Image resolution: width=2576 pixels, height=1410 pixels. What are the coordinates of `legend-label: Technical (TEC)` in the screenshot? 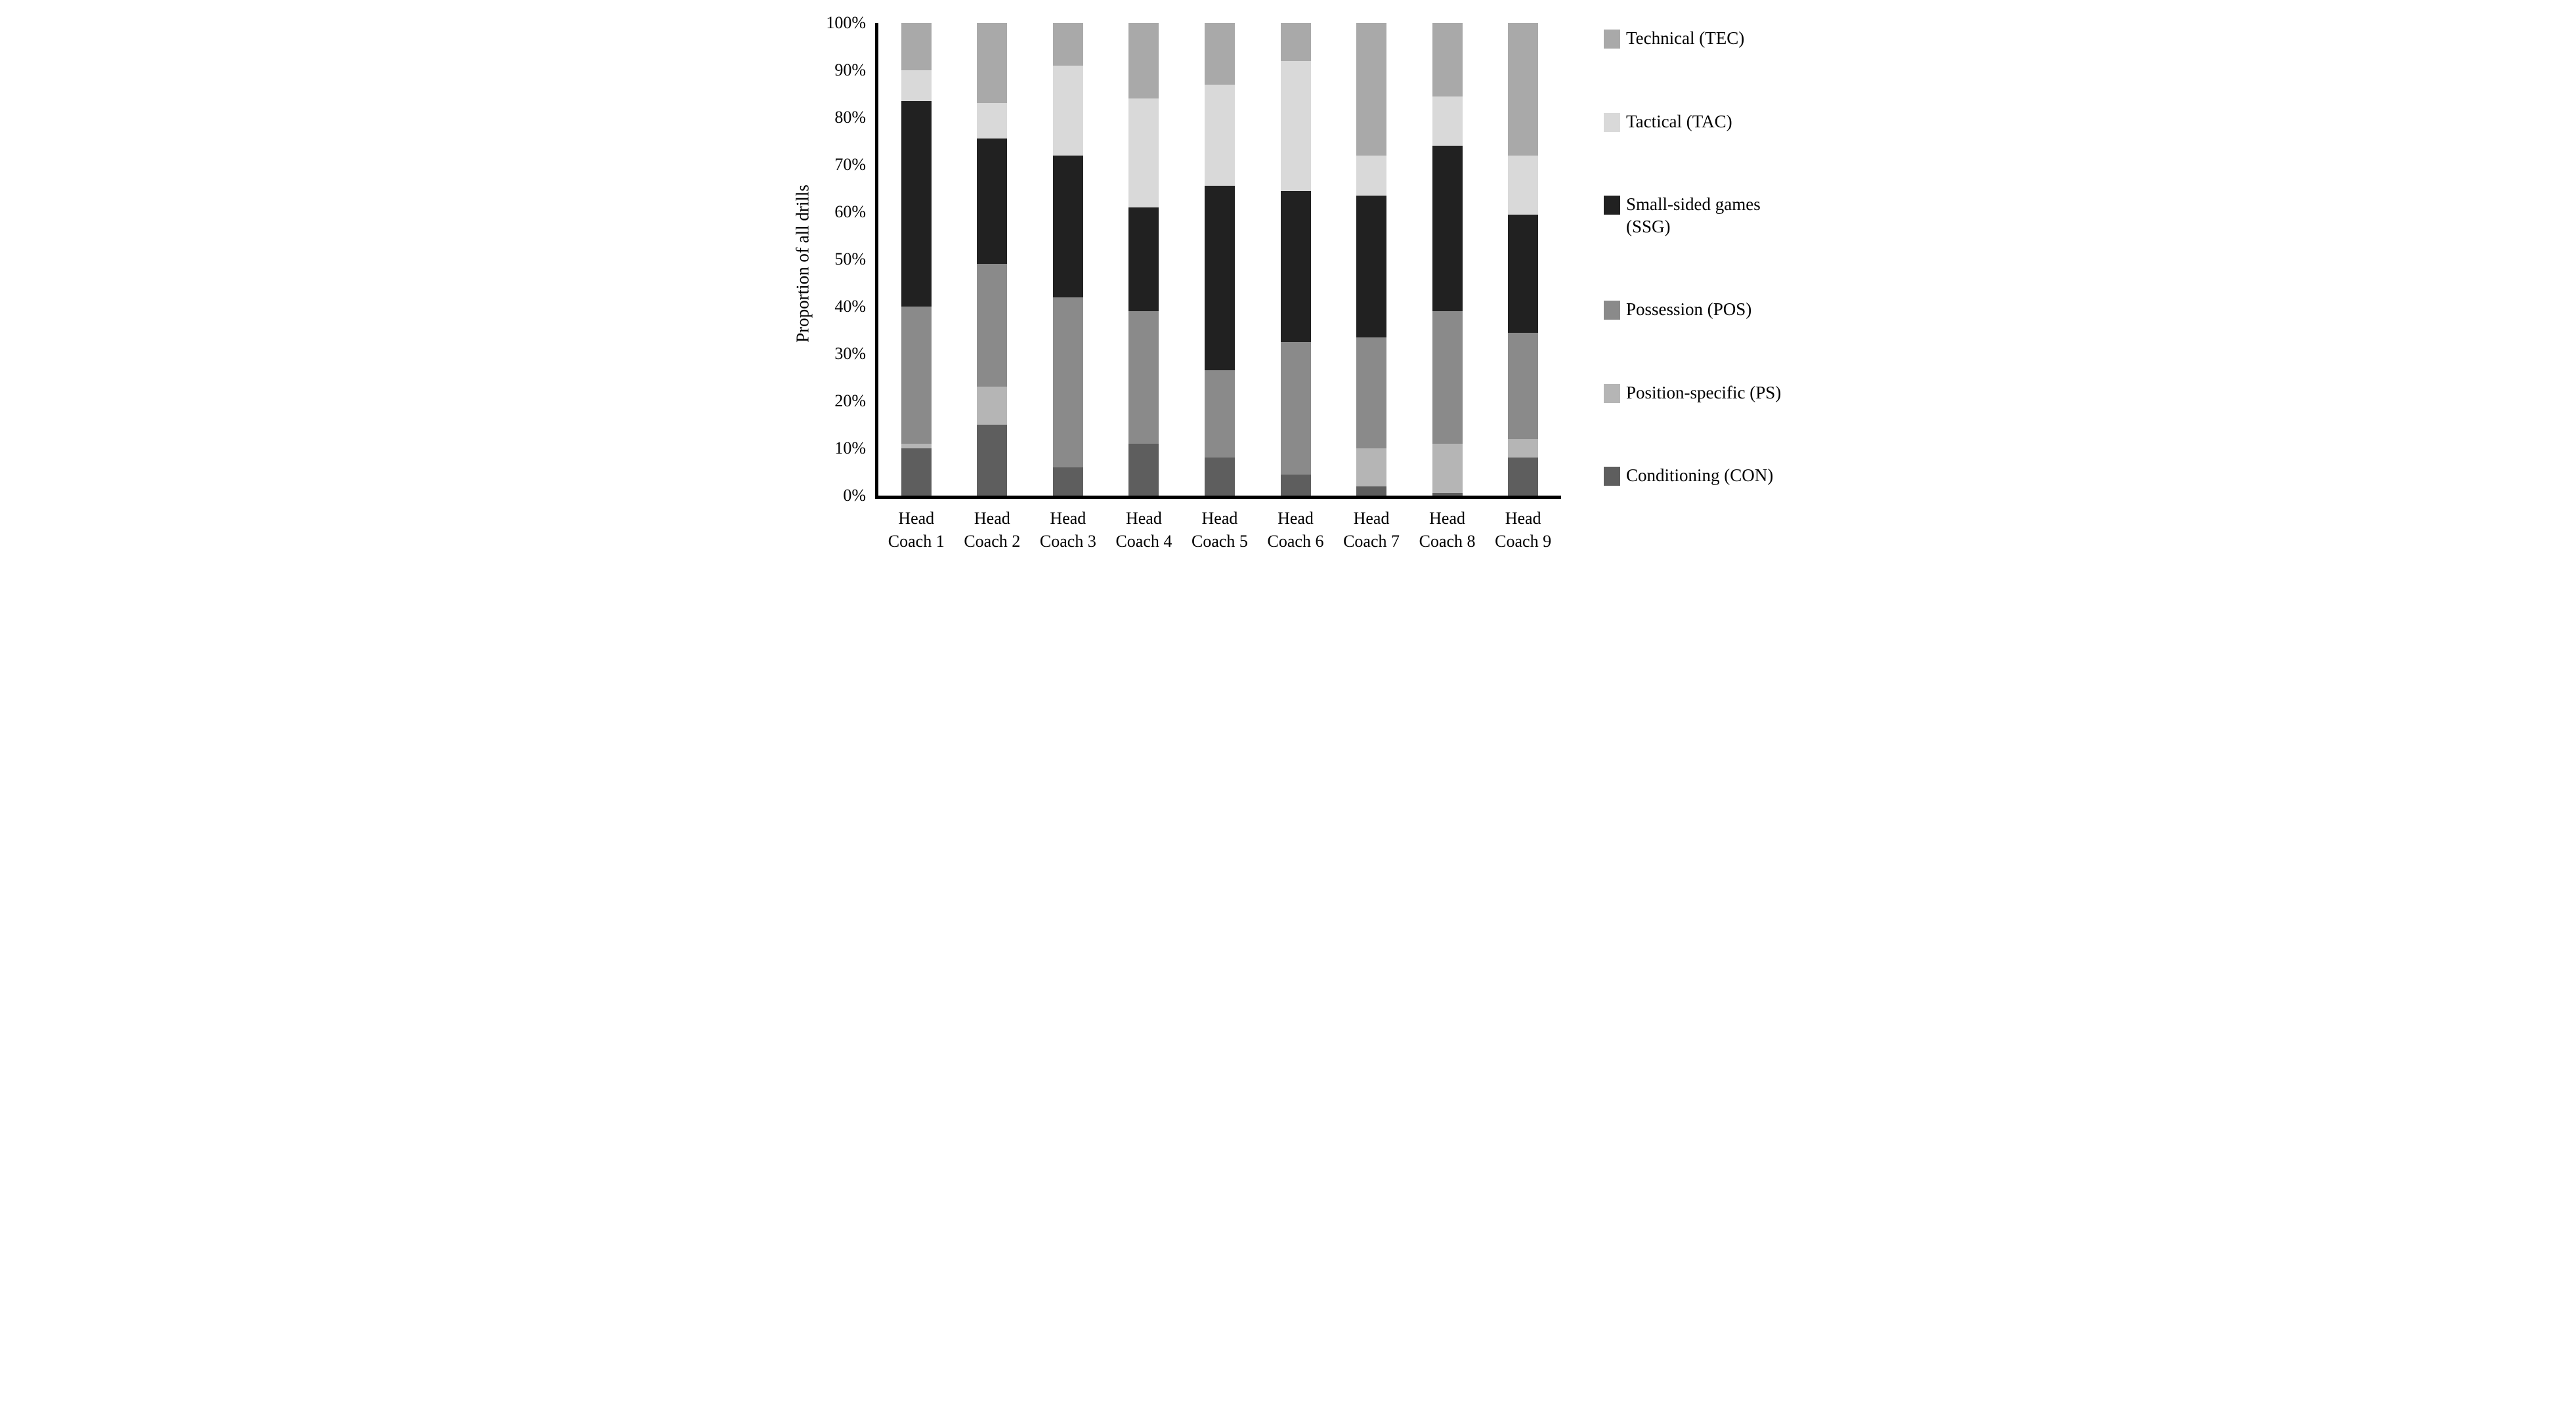 It's located at (1685, 38).